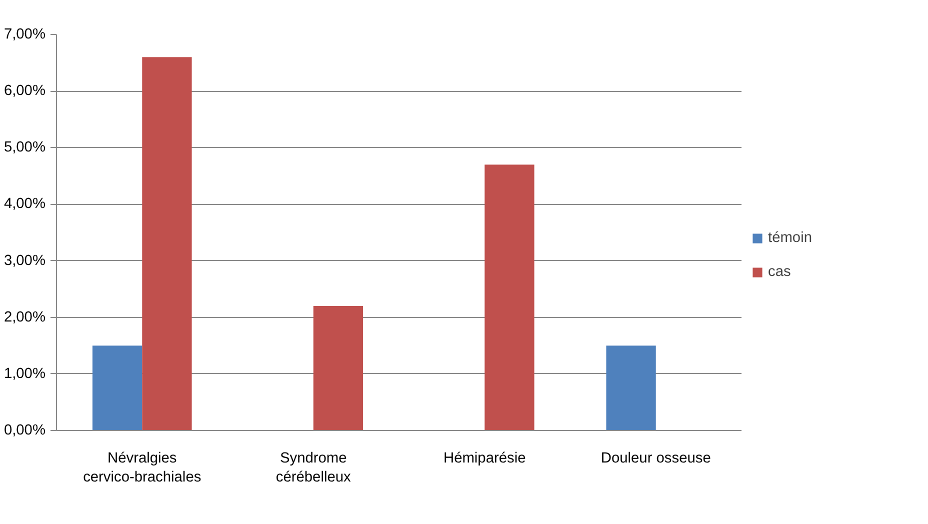 Image resolution: width=928 pixels, height=524 pixels. Describe the element at coordinates (25, 148) in the screenshot. I see `y-tick-label: 5,00%` at that location.